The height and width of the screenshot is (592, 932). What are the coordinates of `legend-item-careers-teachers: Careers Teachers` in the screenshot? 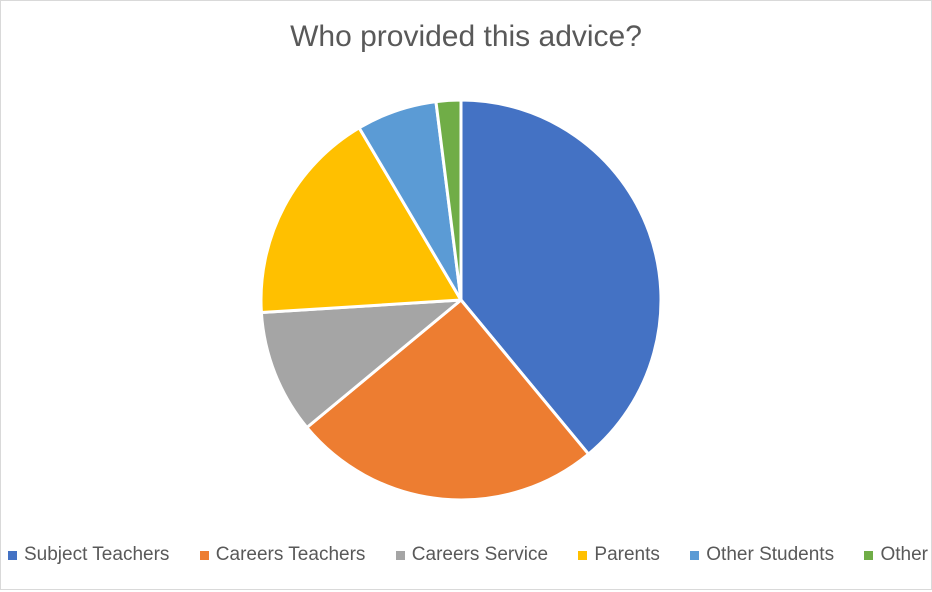 It's located at (282, 555).